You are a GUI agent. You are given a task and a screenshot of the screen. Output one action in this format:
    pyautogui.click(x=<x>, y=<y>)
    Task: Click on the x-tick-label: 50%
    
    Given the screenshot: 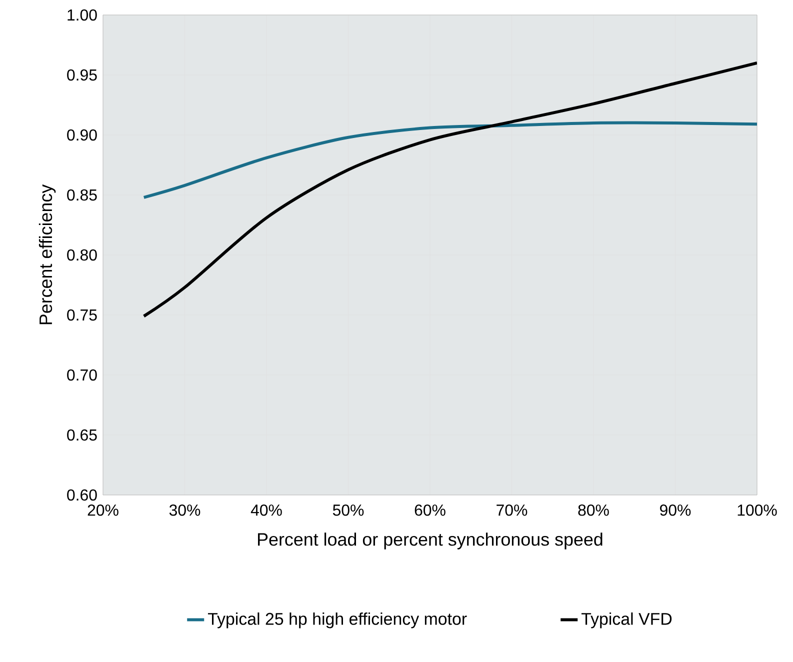 What is the action you would take?
    pyautogui.click(x=348, y=510)
    